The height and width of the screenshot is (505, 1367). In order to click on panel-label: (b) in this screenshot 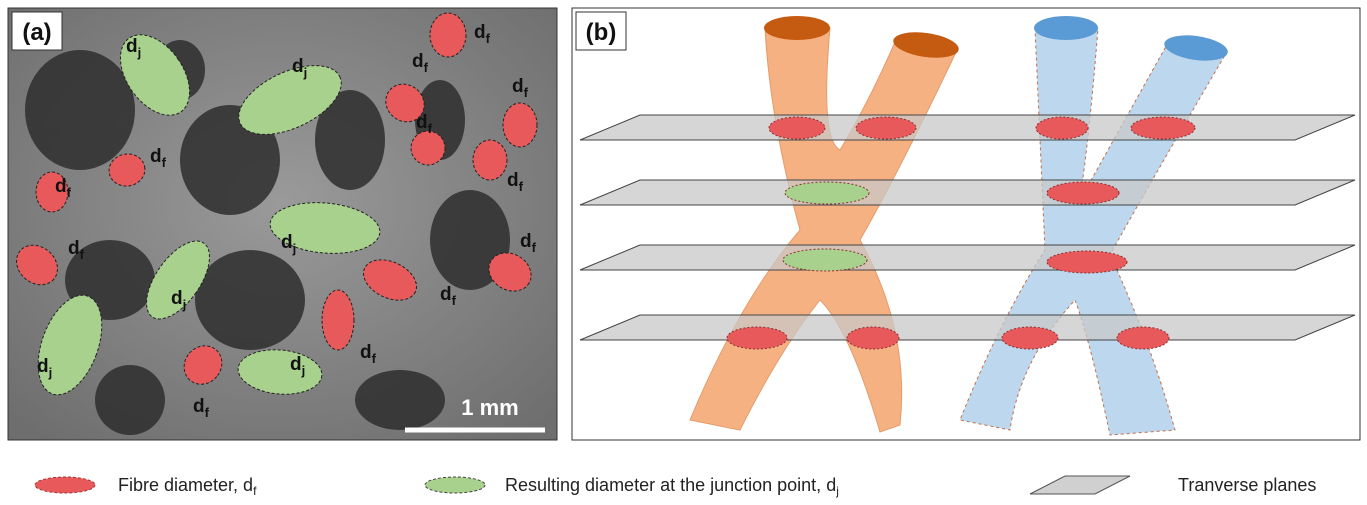, I will do `click(601, 32)`.